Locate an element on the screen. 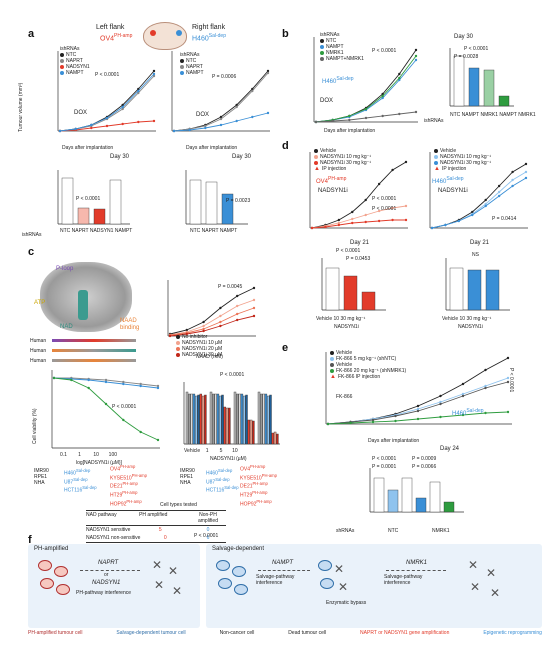 This screenshot has width=554, height=652. panel-d-left-cats: Vehicle 10 30 mg kg⁻¹ is located at coordinates (340, 319).